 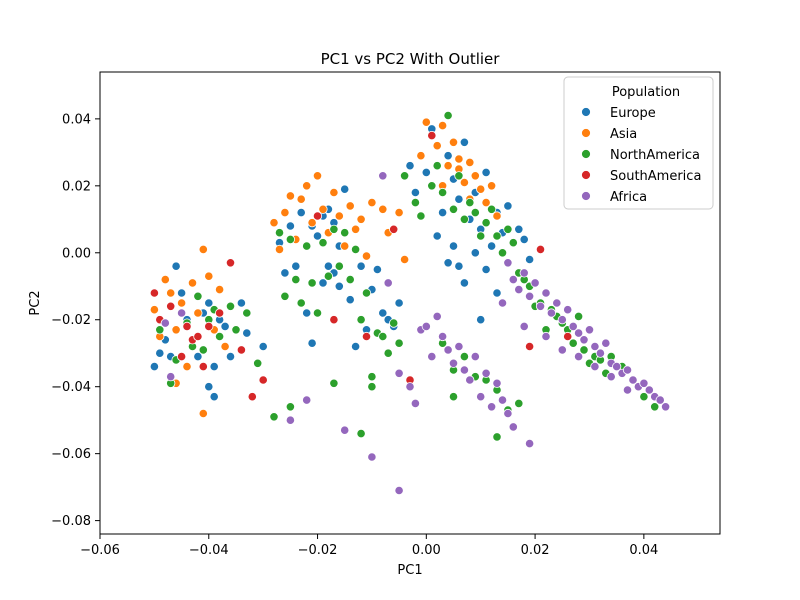 I want to click on legend-box, so click(x=638, y=143).